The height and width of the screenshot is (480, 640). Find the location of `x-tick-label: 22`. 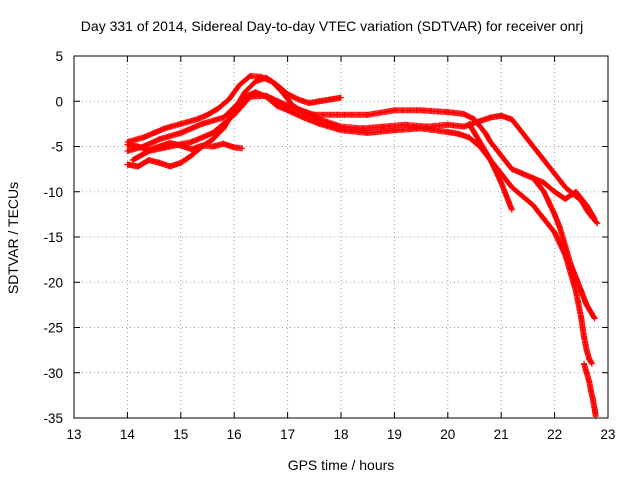

x-tick-label: 22 is located at coordinates (554, 434).